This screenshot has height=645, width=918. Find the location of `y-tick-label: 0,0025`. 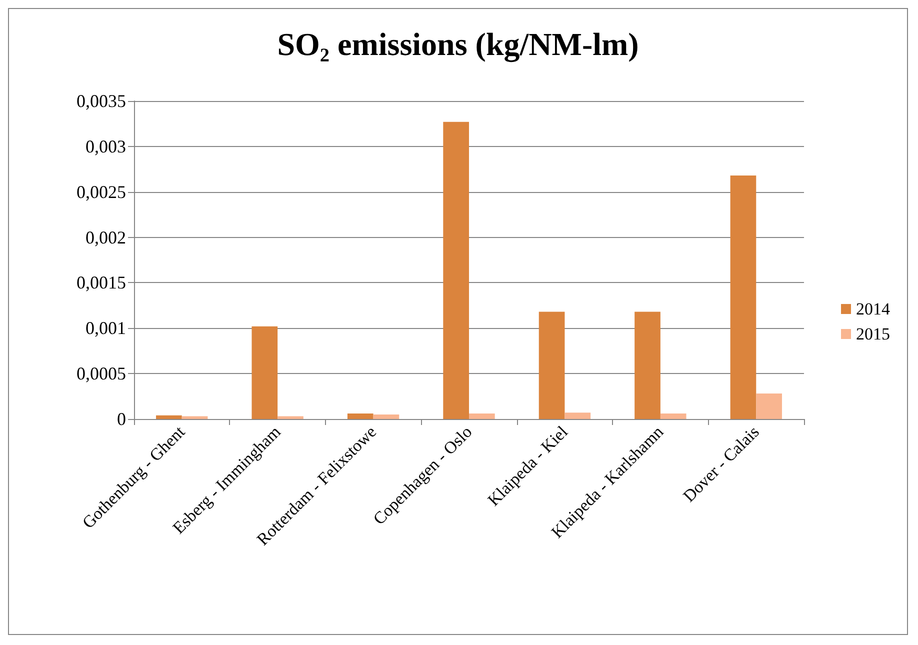

y-tick-label: 0,0025 is located at coordinates (101, 192).